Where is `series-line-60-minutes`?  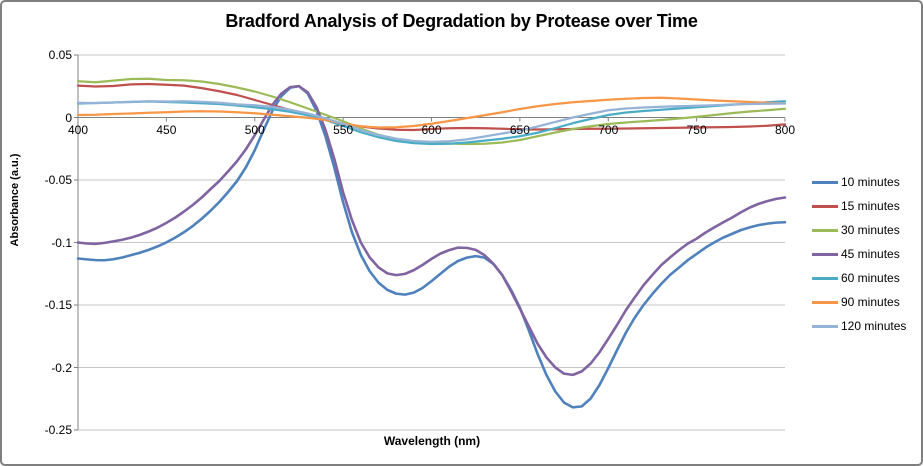 series-line-60-minutes is located at coordinates (431, 123).